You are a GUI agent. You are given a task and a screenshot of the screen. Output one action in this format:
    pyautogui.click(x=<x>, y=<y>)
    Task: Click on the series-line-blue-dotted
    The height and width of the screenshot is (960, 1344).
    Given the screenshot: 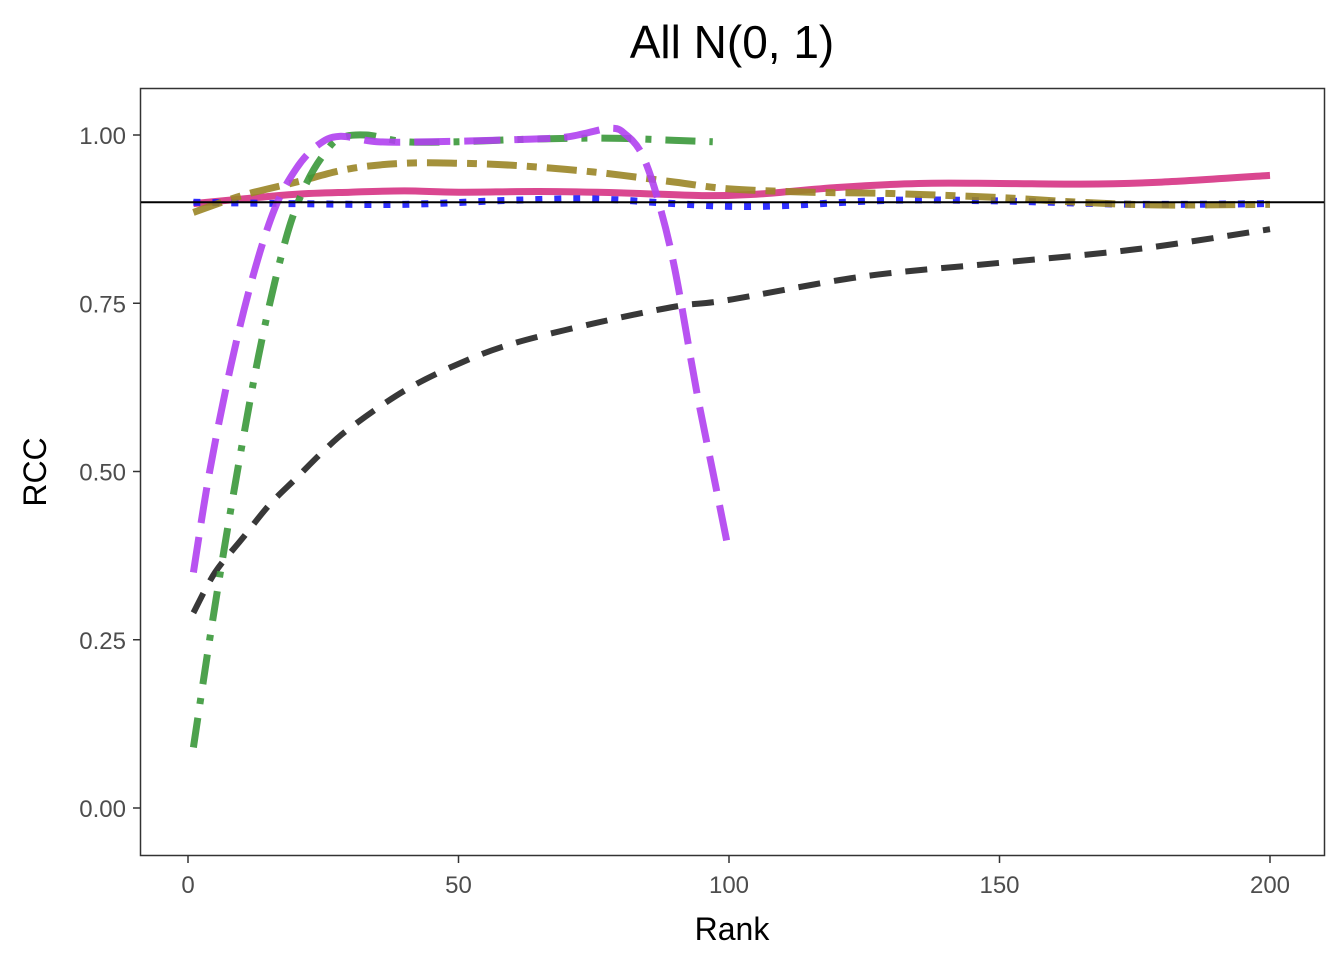 What is the action you would take?
    pyautogui.click(x=732, y=203)
    